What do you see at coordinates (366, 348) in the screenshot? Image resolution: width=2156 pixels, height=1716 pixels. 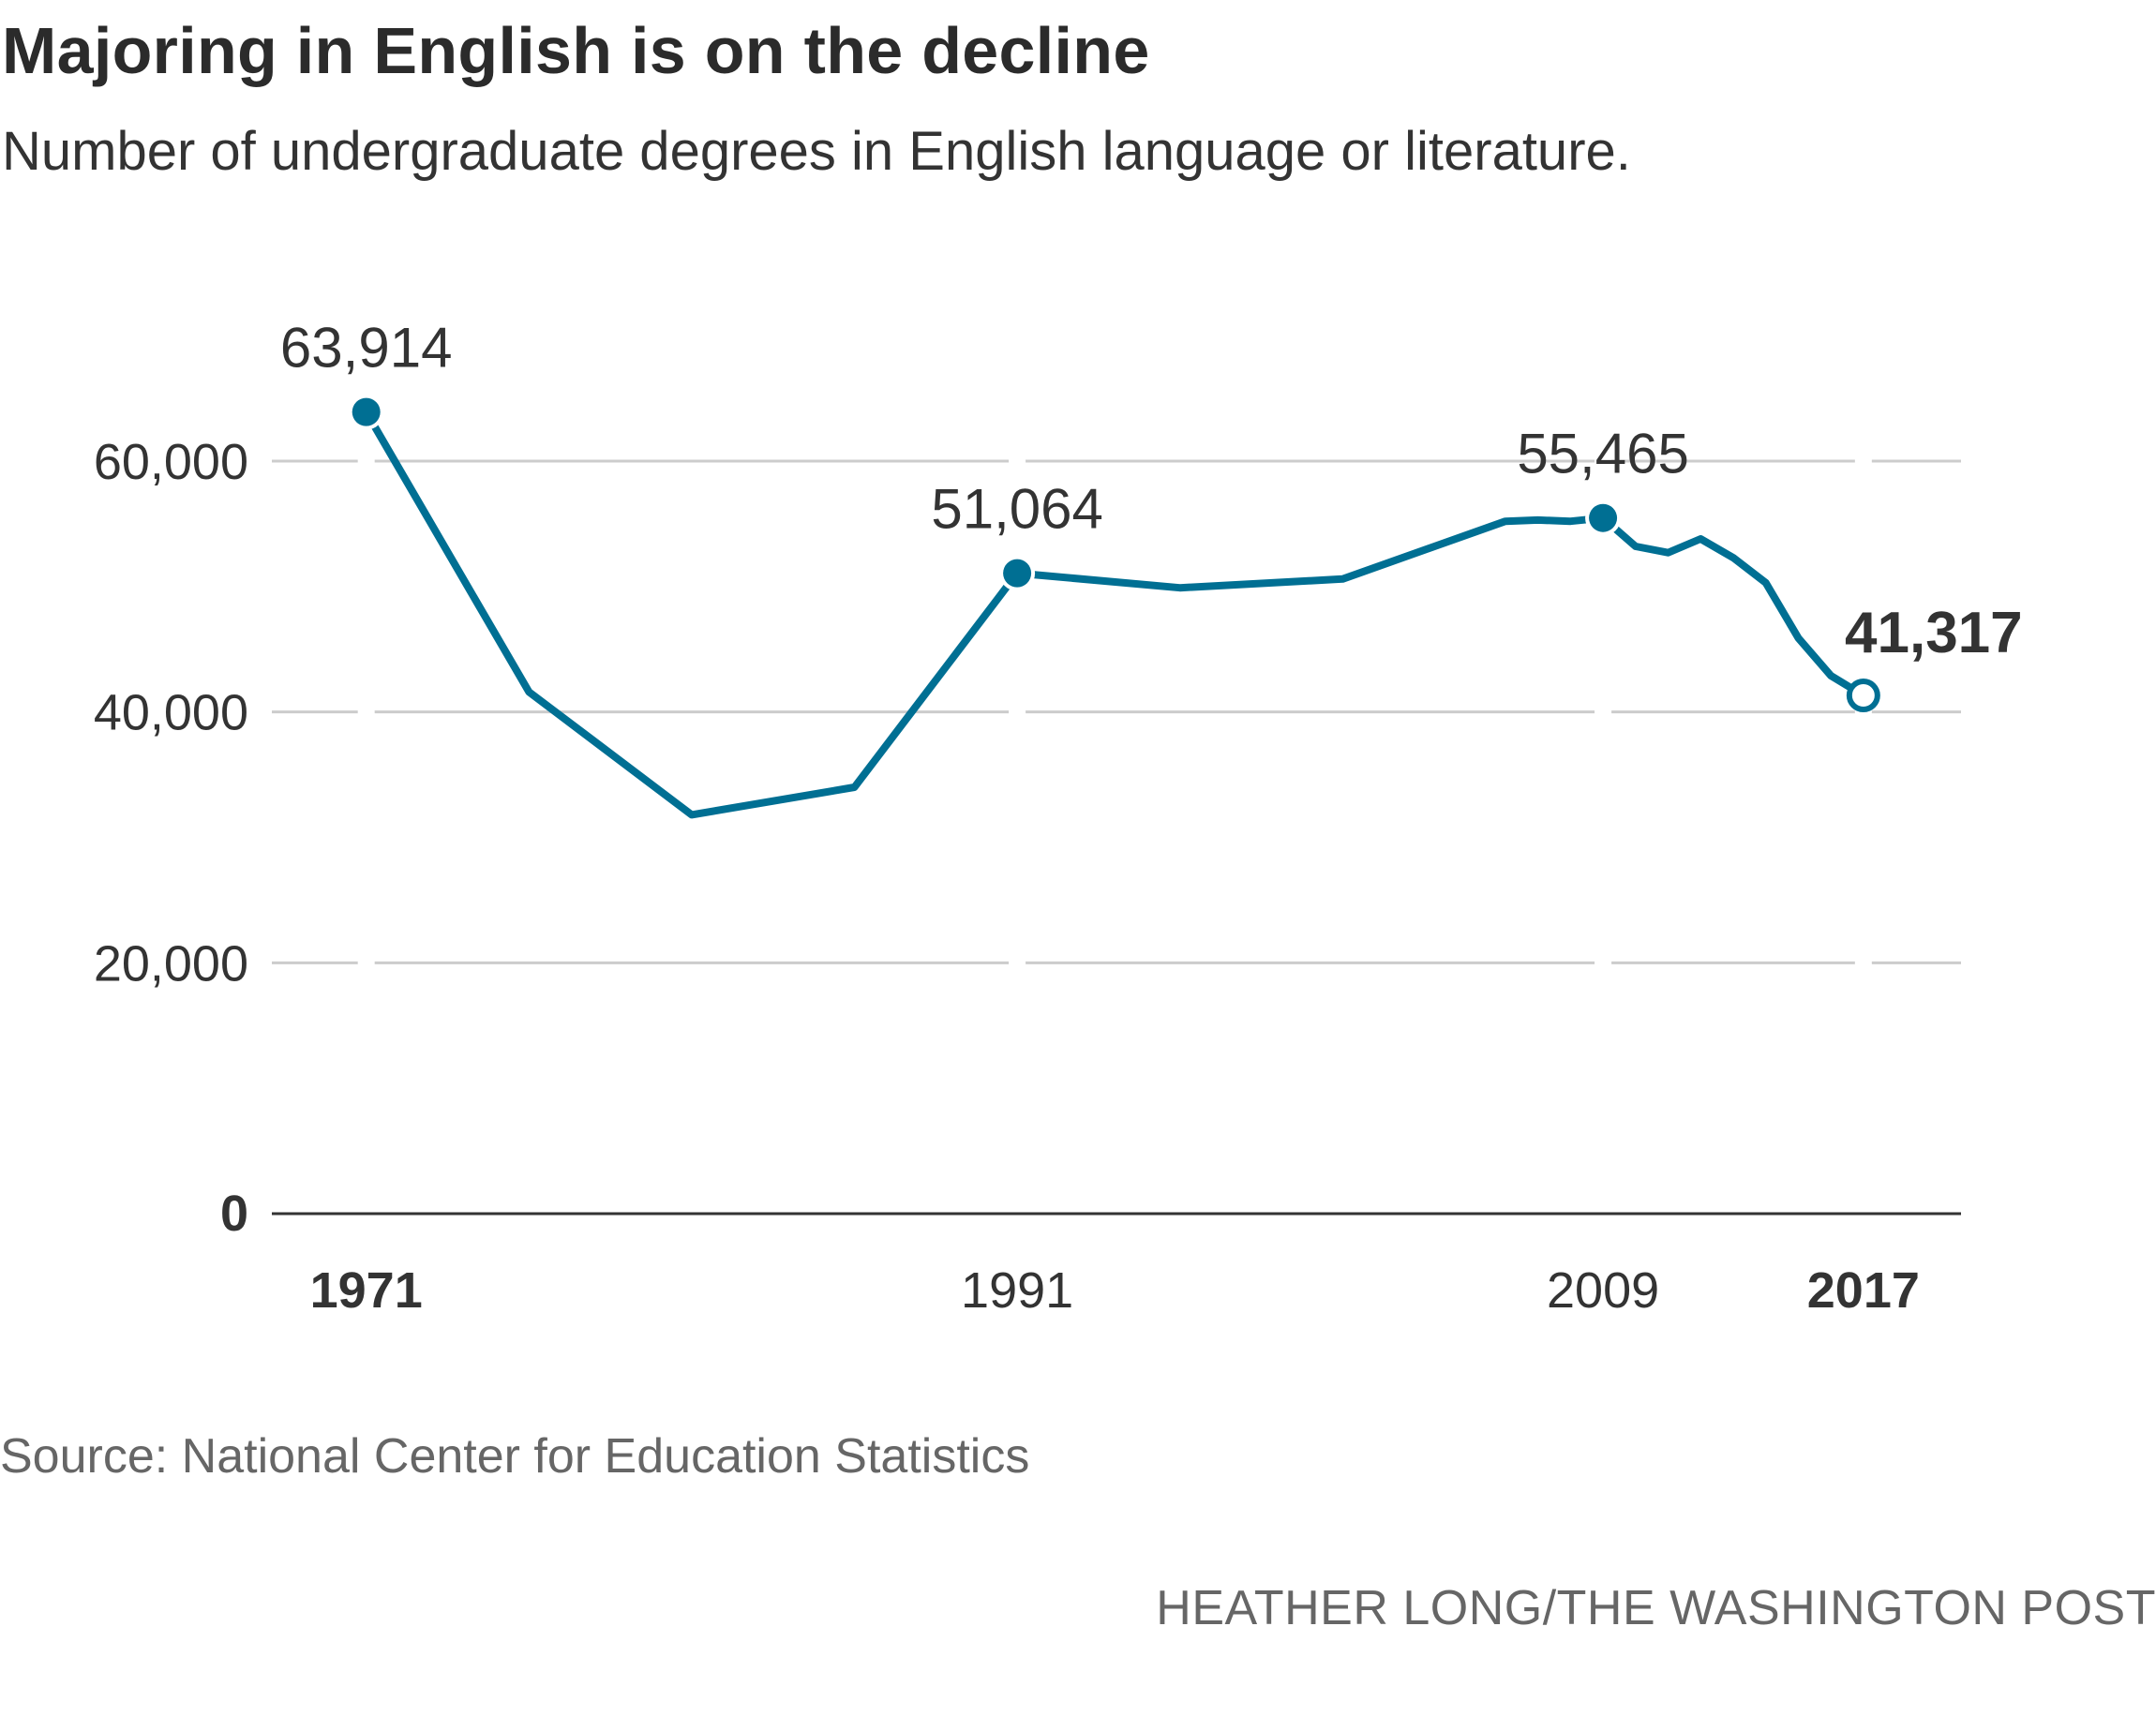 I see `data-label: 63,914` at bounding box center [366, 348].